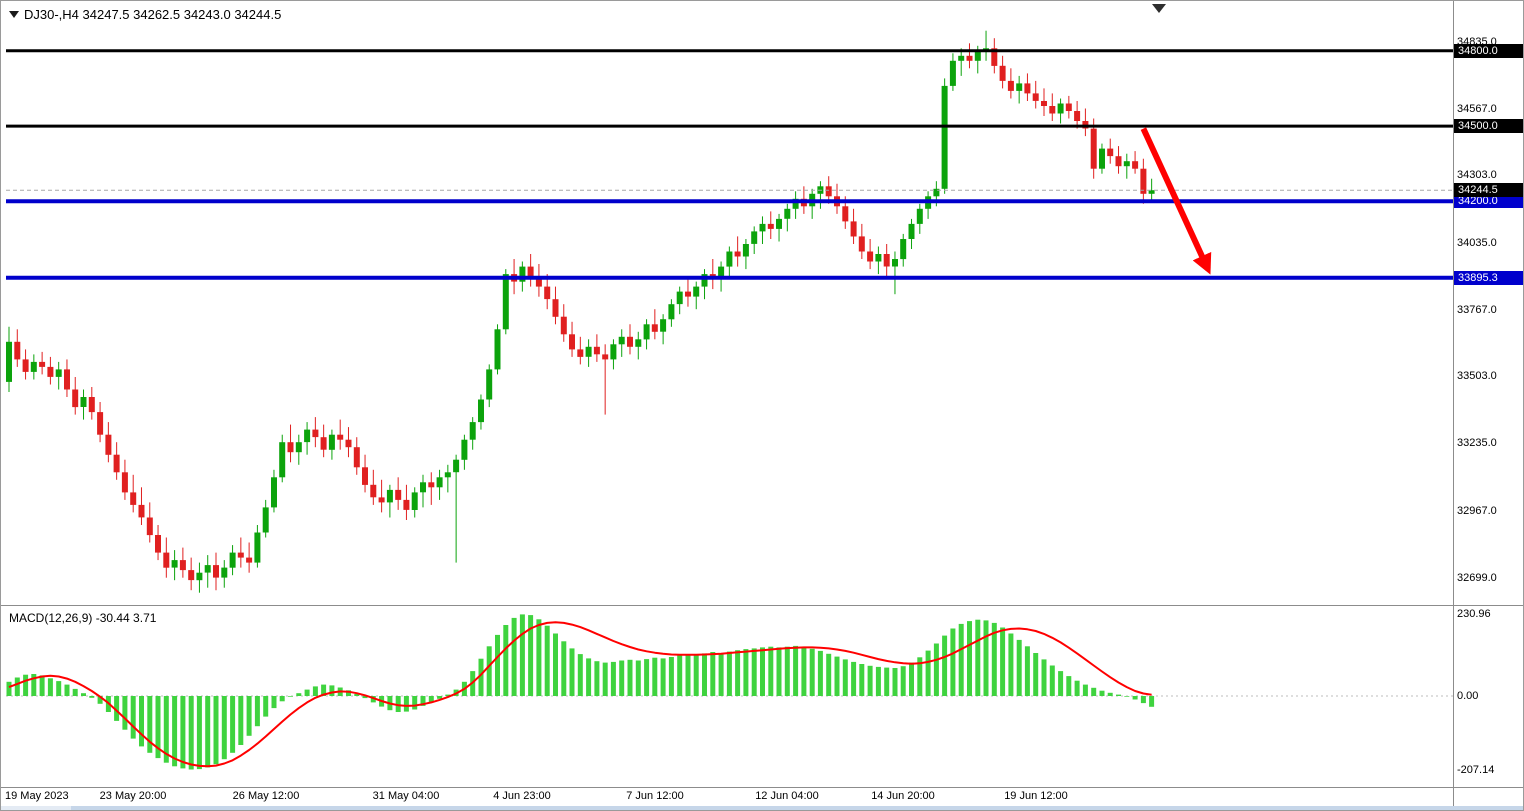 The width and height of the screenshot is (1524, 811). Describe the element at coordinates (266, 796) in the screenshot. I see `time-axis-label: 26 May 12:00` at that location.